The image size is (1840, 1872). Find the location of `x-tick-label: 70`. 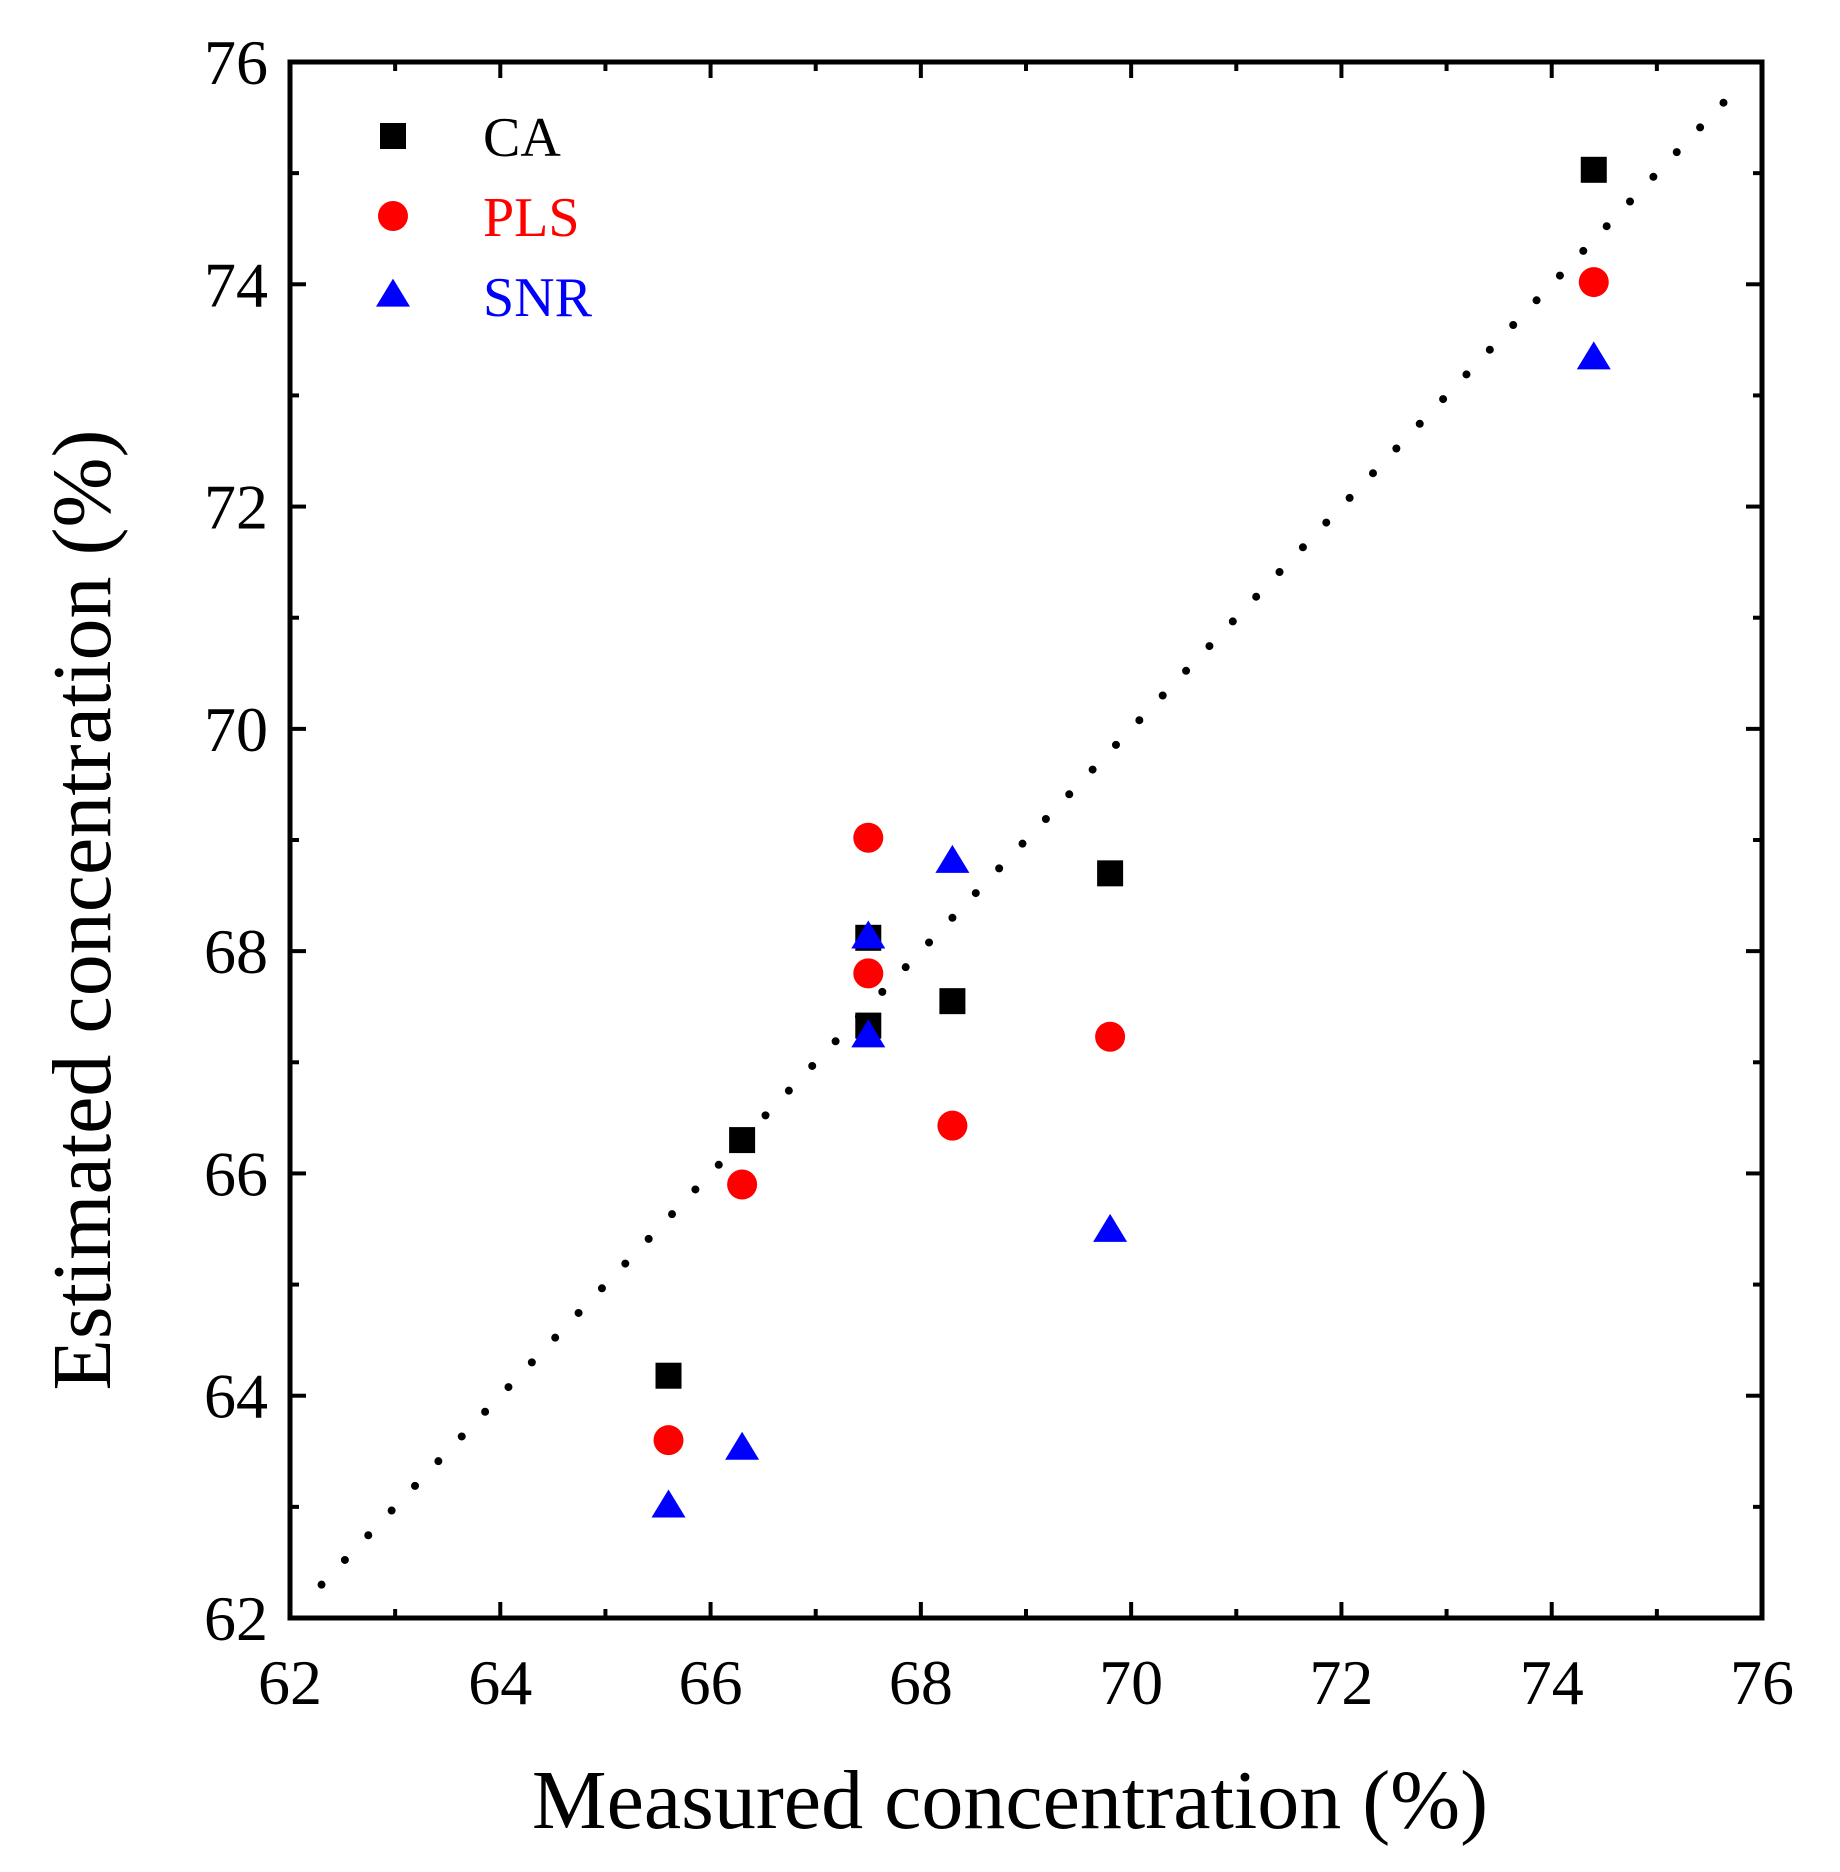

x-tick-label: 70 is located at coordinates (1131, 1682).